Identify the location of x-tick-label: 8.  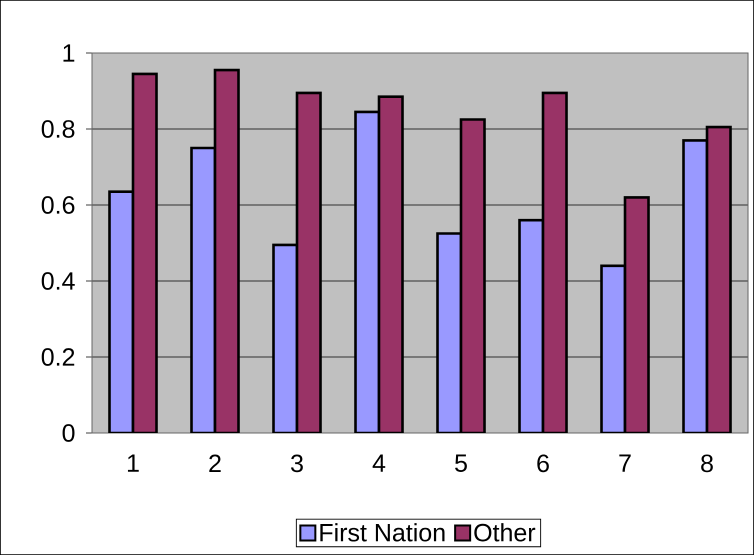
(707, 463).